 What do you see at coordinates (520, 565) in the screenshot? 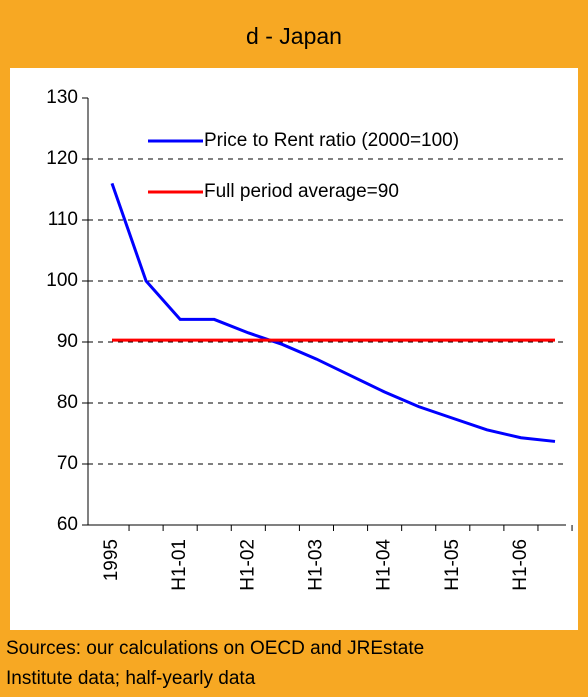
I see `x-tick-label: H1-06` at bounding box center [520, 565].